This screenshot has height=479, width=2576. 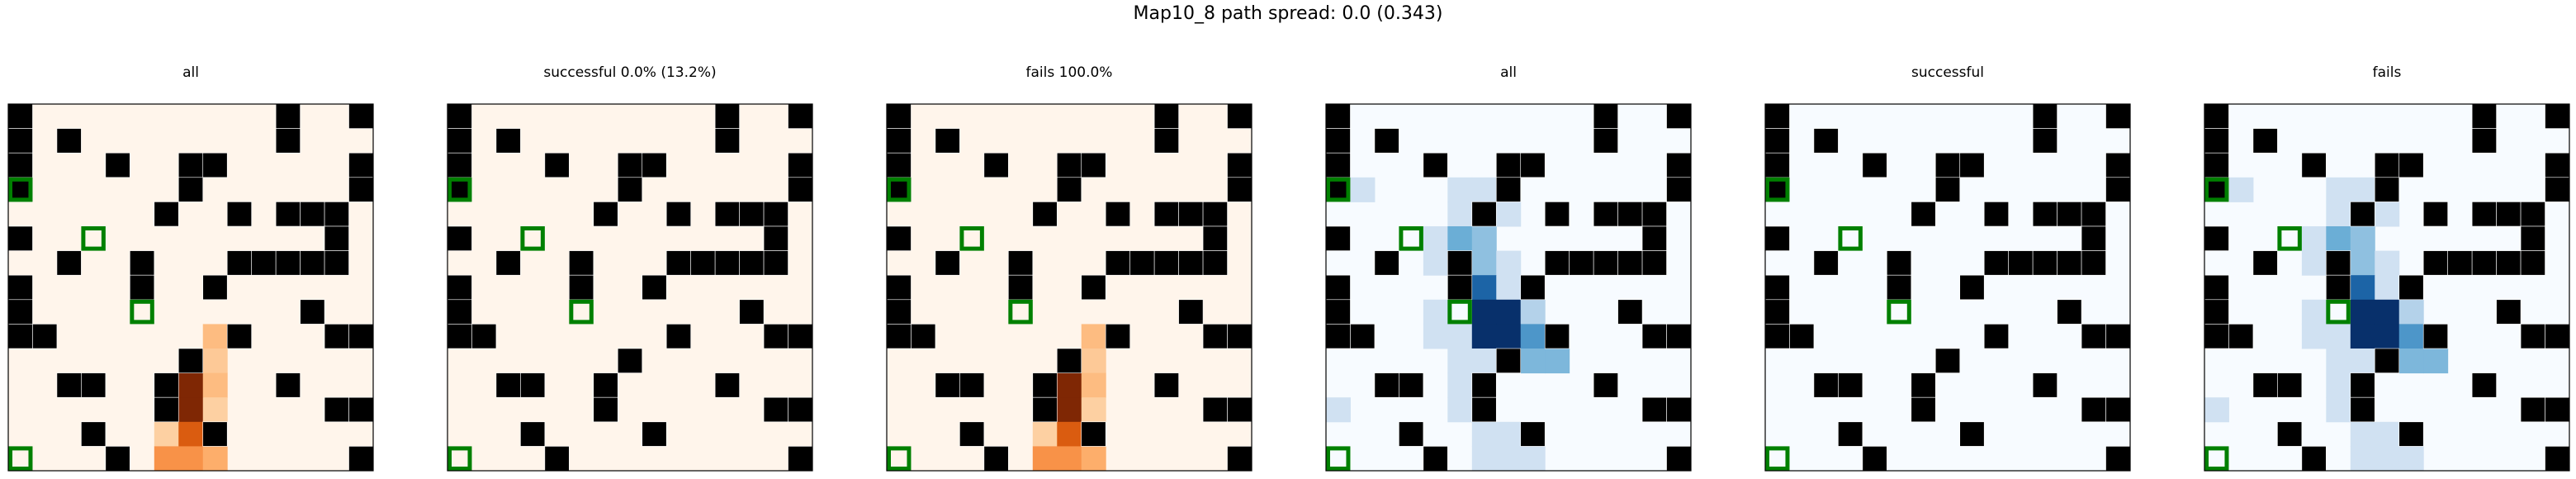 I want to click on panel-title: successful 0.0% (13.2%), so click(x=630, y=73).